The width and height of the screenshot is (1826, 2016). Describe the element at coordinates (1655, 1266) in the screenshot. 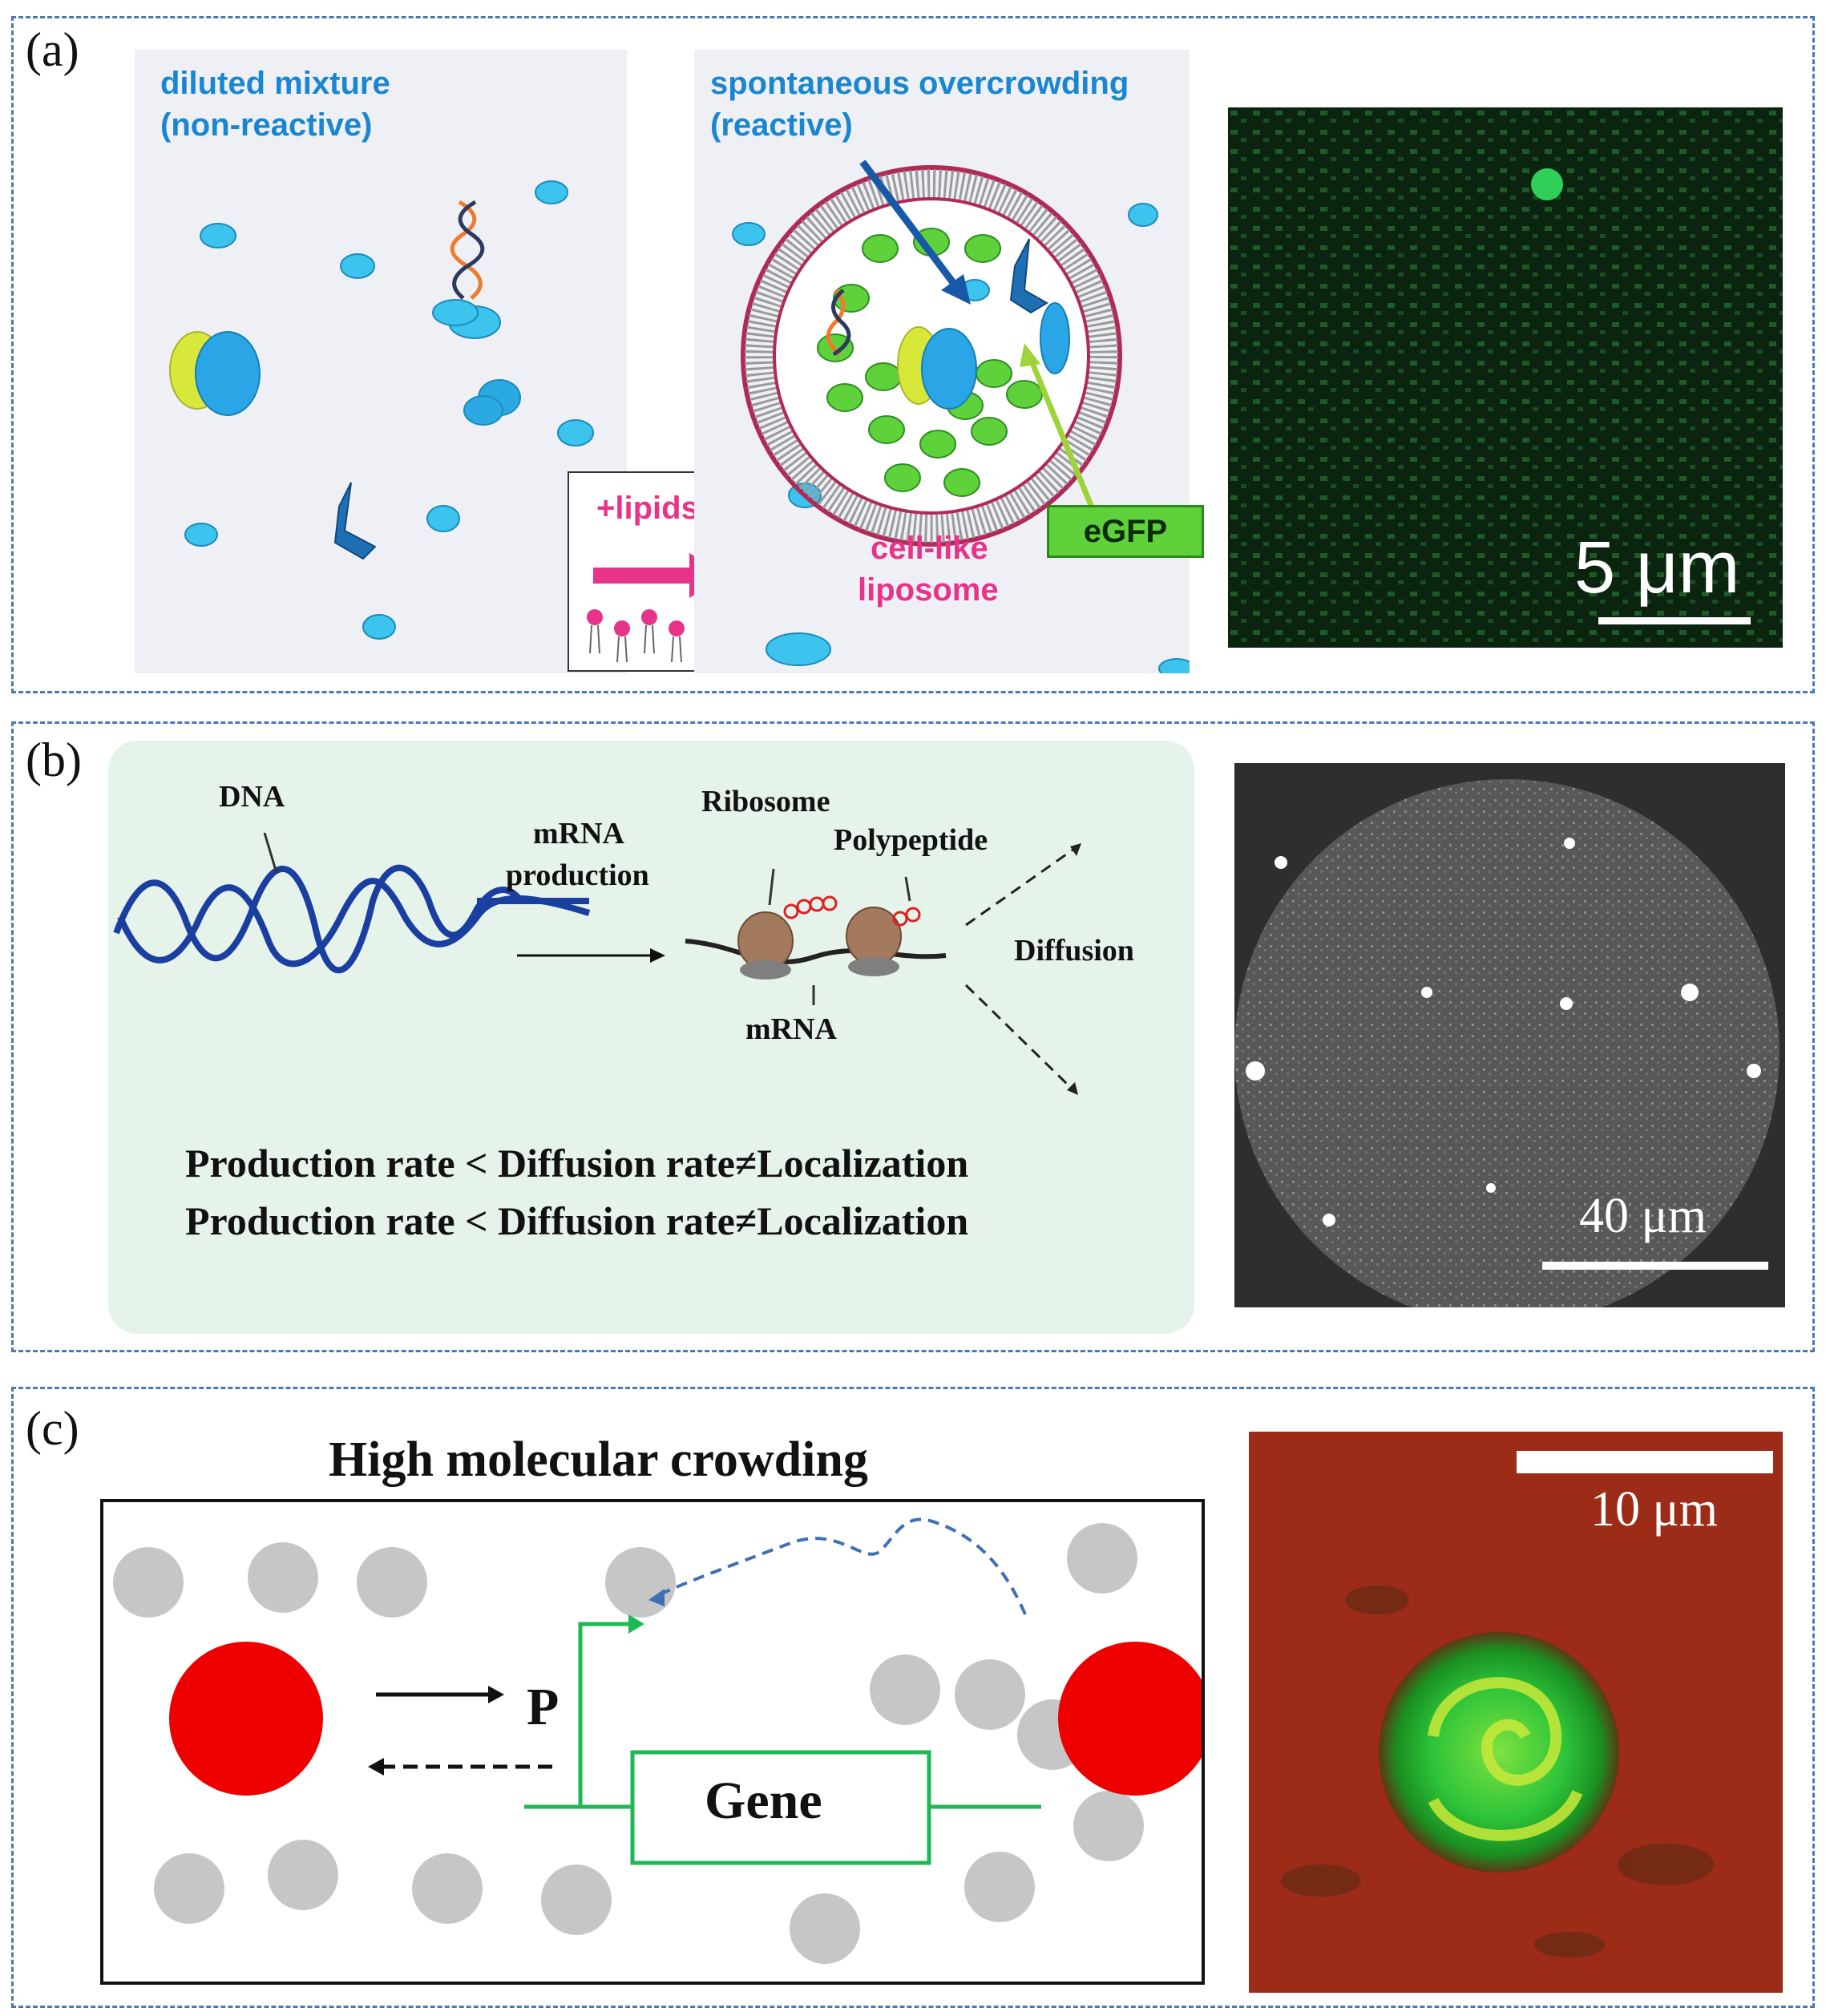

I see `scalebar-b-line` at that location.